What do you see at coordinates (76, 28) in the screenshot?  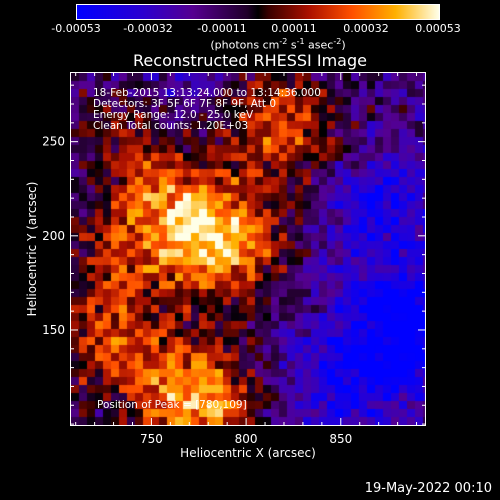 I see `colorbar-tick-label: -0.00053` at bounding box center [76, 28].